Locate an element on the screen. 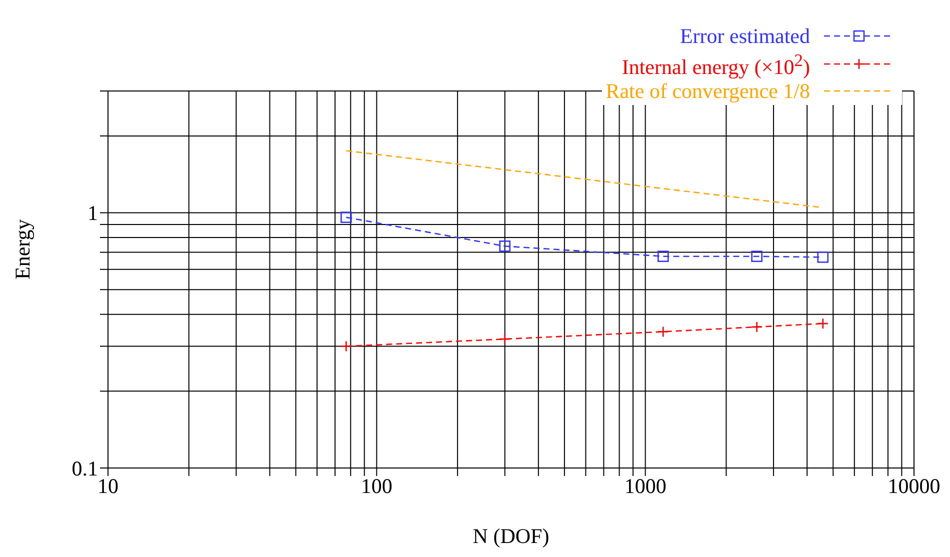 The image size is (950, 557). x-tick-label: 1000 is located at coordinates (645, 486).